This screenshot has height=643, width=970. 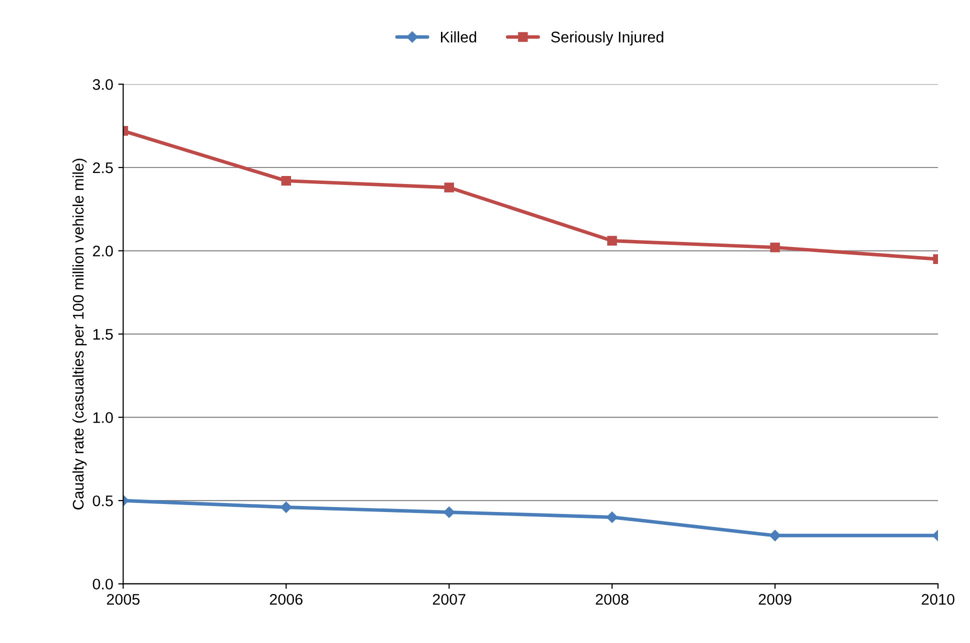 I want to click on y-tick-label: 3.0, so click(x=102, y=84).